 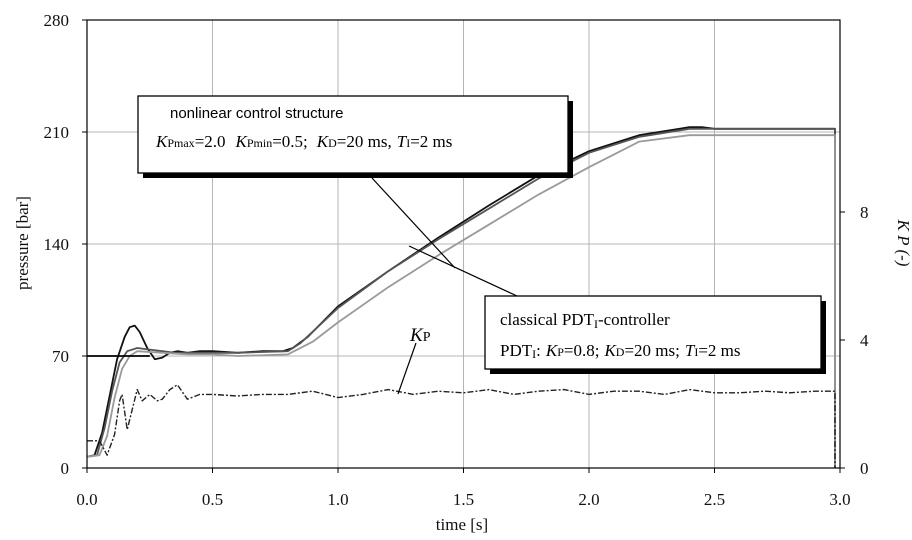 What do you see at coordinates (839, 499) in the screenshot?
I see `x-tick-label: 3.0` at bounding box center [839, 499].